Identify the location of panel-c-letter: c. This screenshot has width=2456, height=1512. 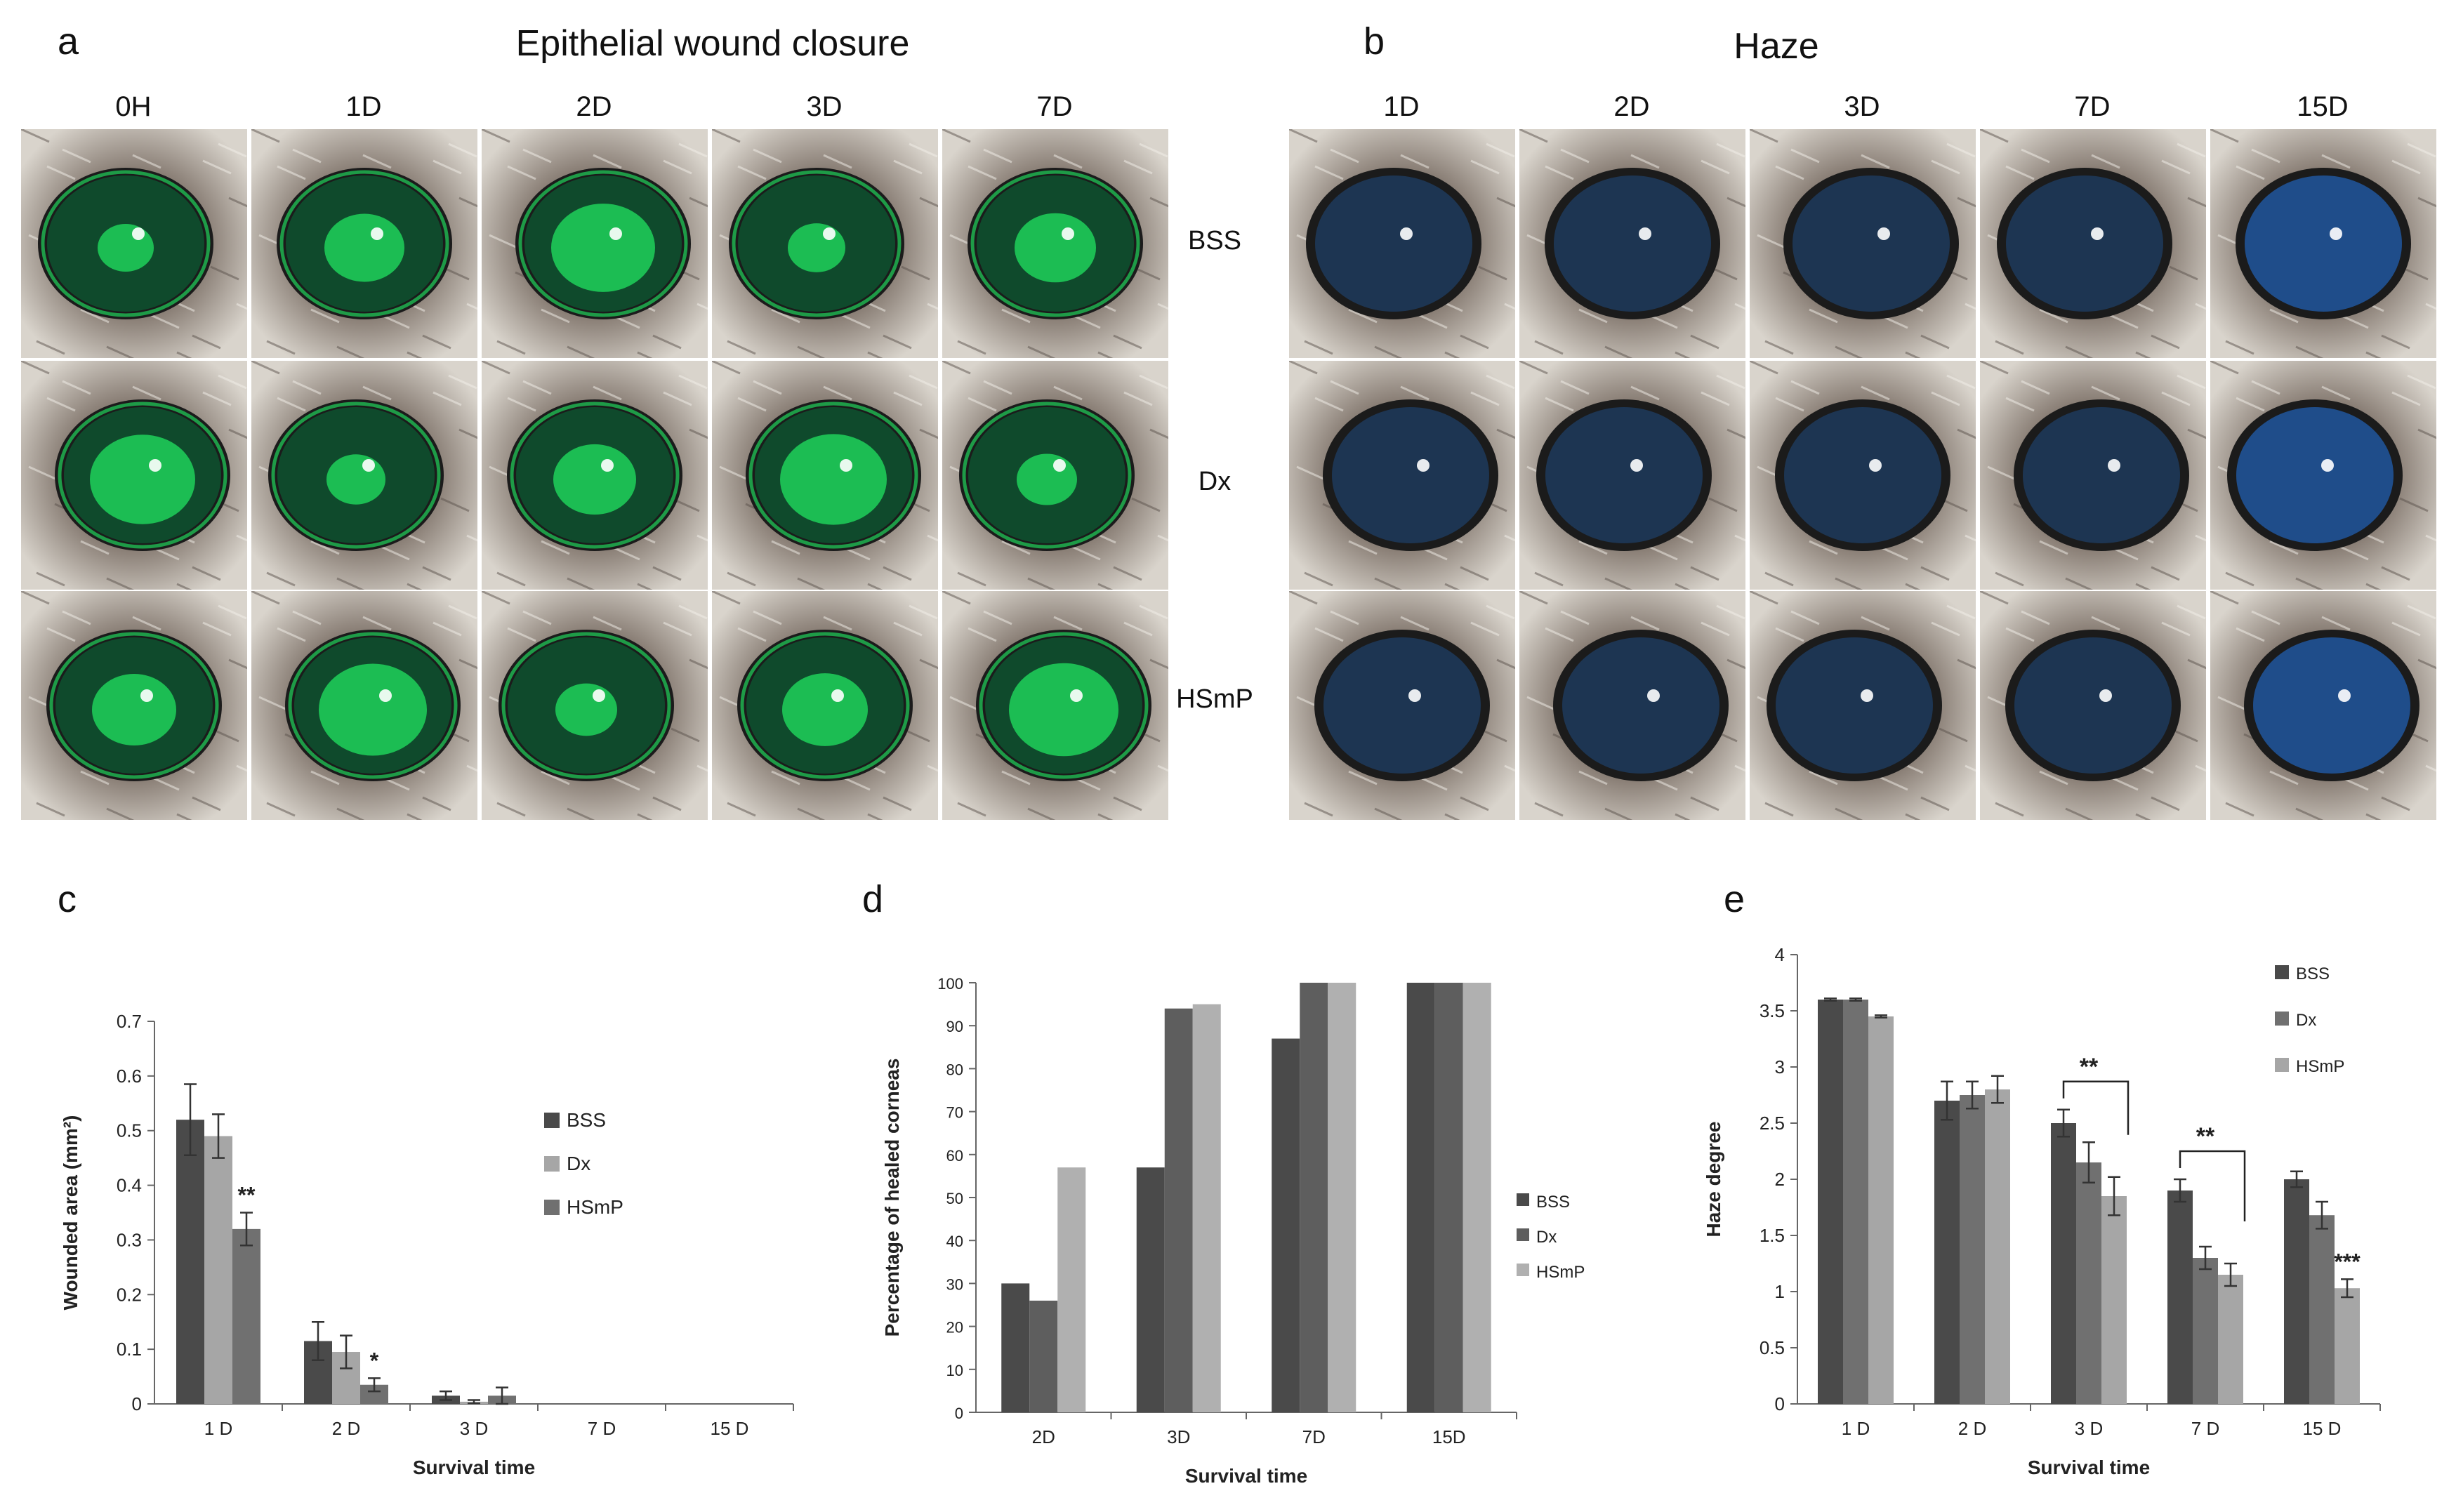
(68, 899).